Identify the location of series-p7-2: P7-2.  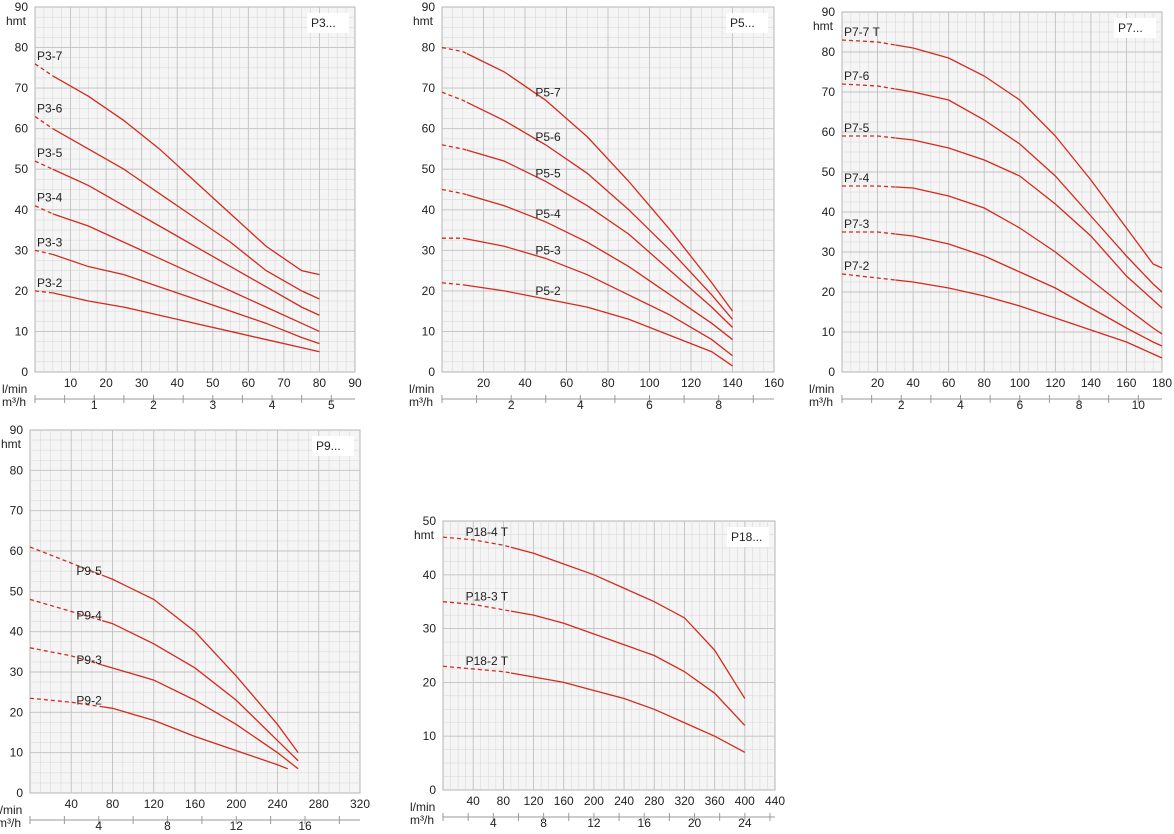
(1002, 309).